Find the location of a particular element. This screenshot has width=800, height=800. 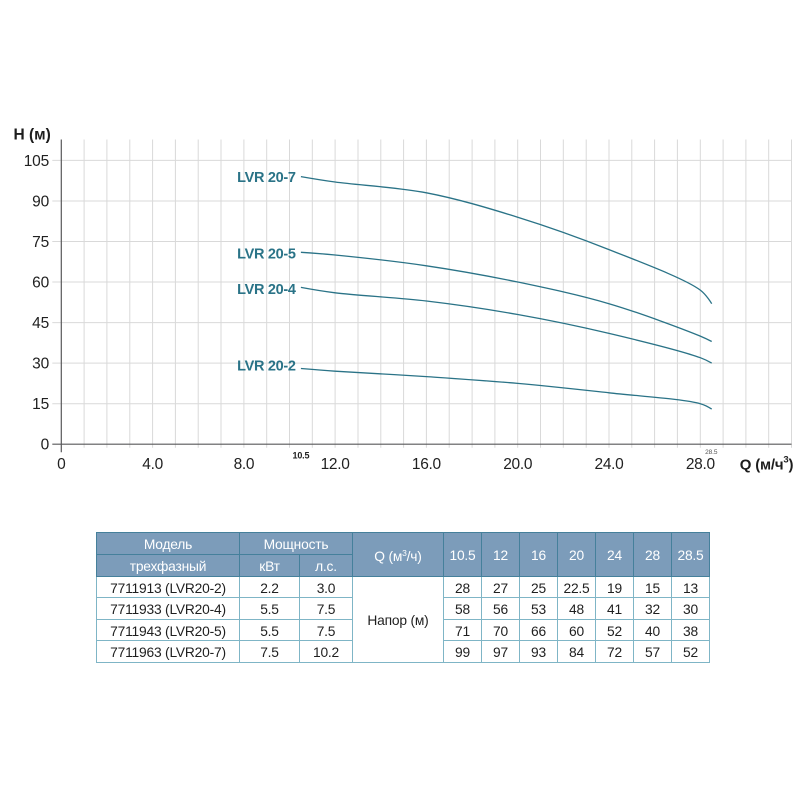

svg-text: 45 is located at coordinates (40, 323).